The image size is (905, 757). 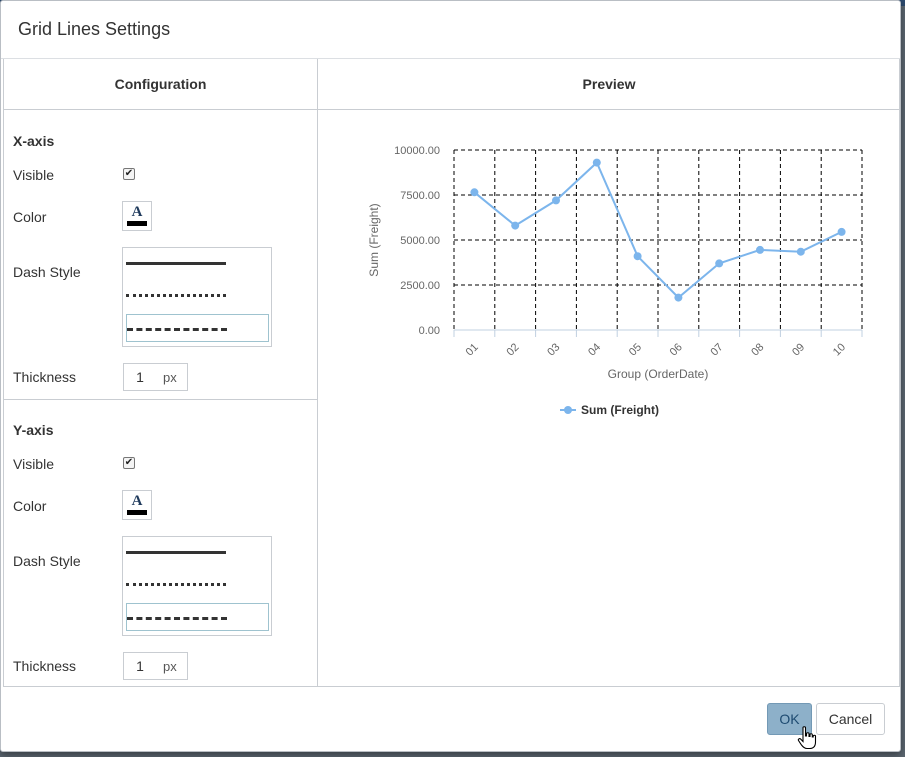 I want to click on x-tick-label: 07, so click(x=717, y=349).